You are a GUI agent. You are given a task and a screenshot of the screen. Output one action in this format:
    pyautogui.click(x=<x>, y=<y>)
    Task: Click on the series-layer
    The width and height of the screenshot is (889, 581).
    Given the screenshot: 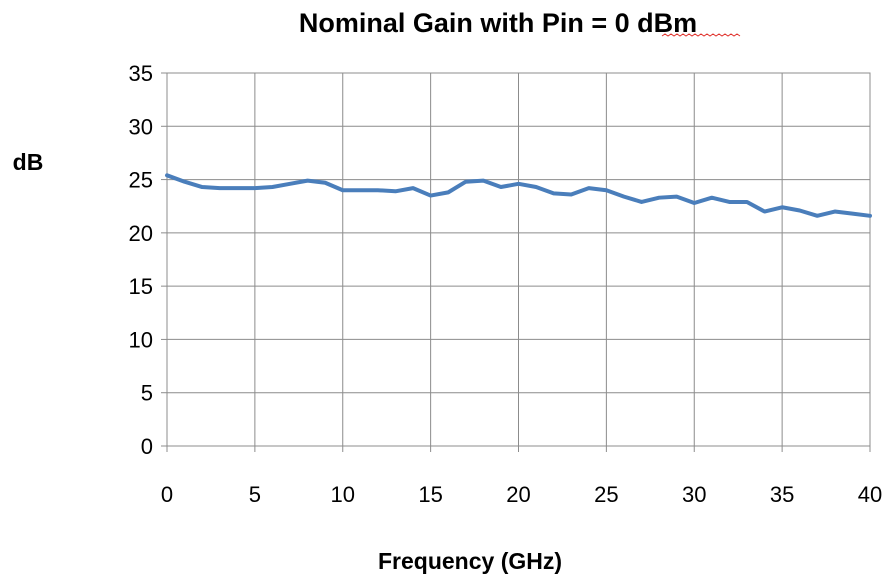 What is the action you would take?
    pyautogui.click(x=518, y=195)
    